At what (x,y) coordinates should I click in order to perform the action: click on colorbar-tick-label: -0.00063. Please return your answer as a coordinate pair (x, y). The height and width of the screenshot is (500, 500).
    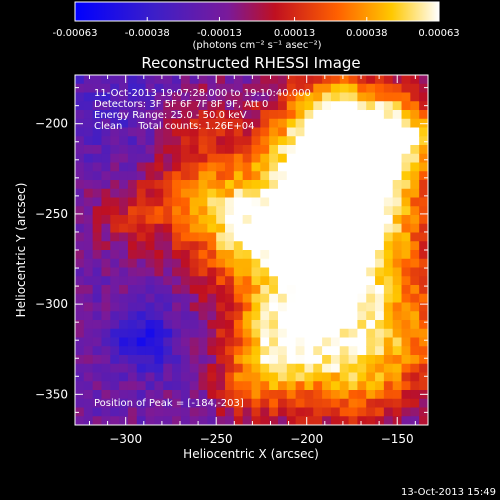
    Looking at the image, I should click on (75, 33).